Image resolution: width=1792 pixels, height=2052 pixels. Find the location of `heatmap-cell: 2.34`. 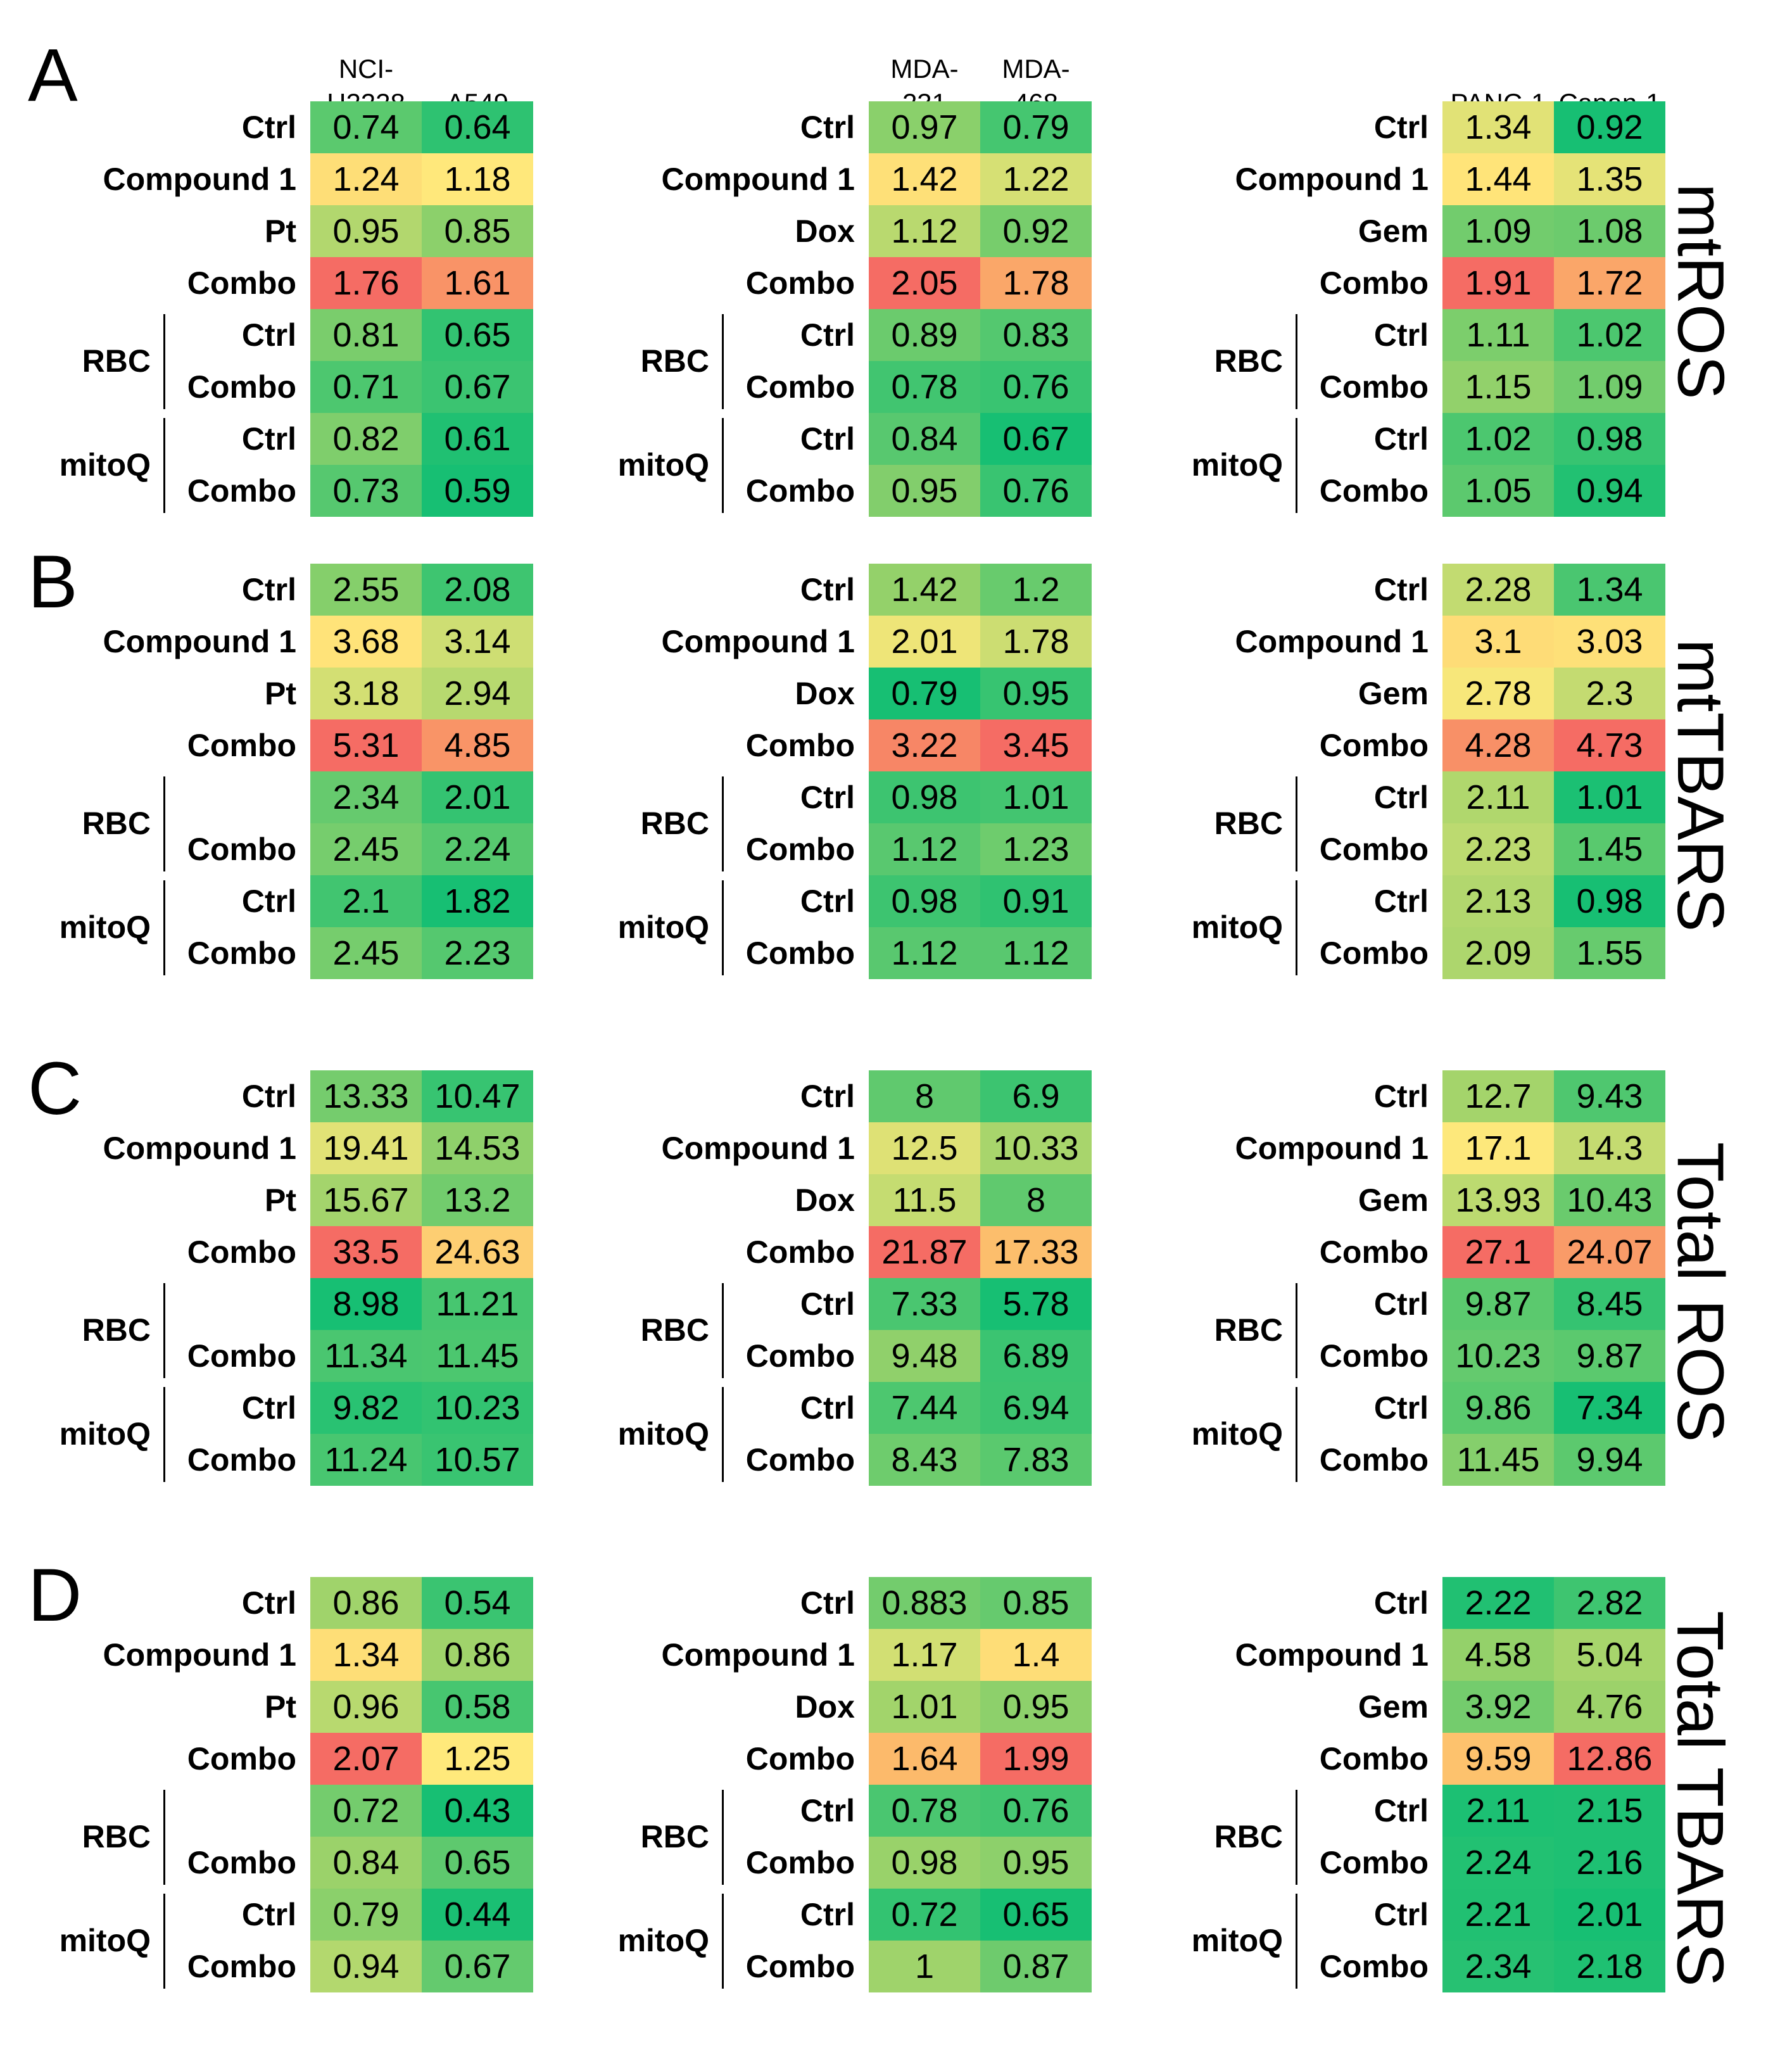

heatmap-cell: 2.34 is located at coordinates (1498, 1966).